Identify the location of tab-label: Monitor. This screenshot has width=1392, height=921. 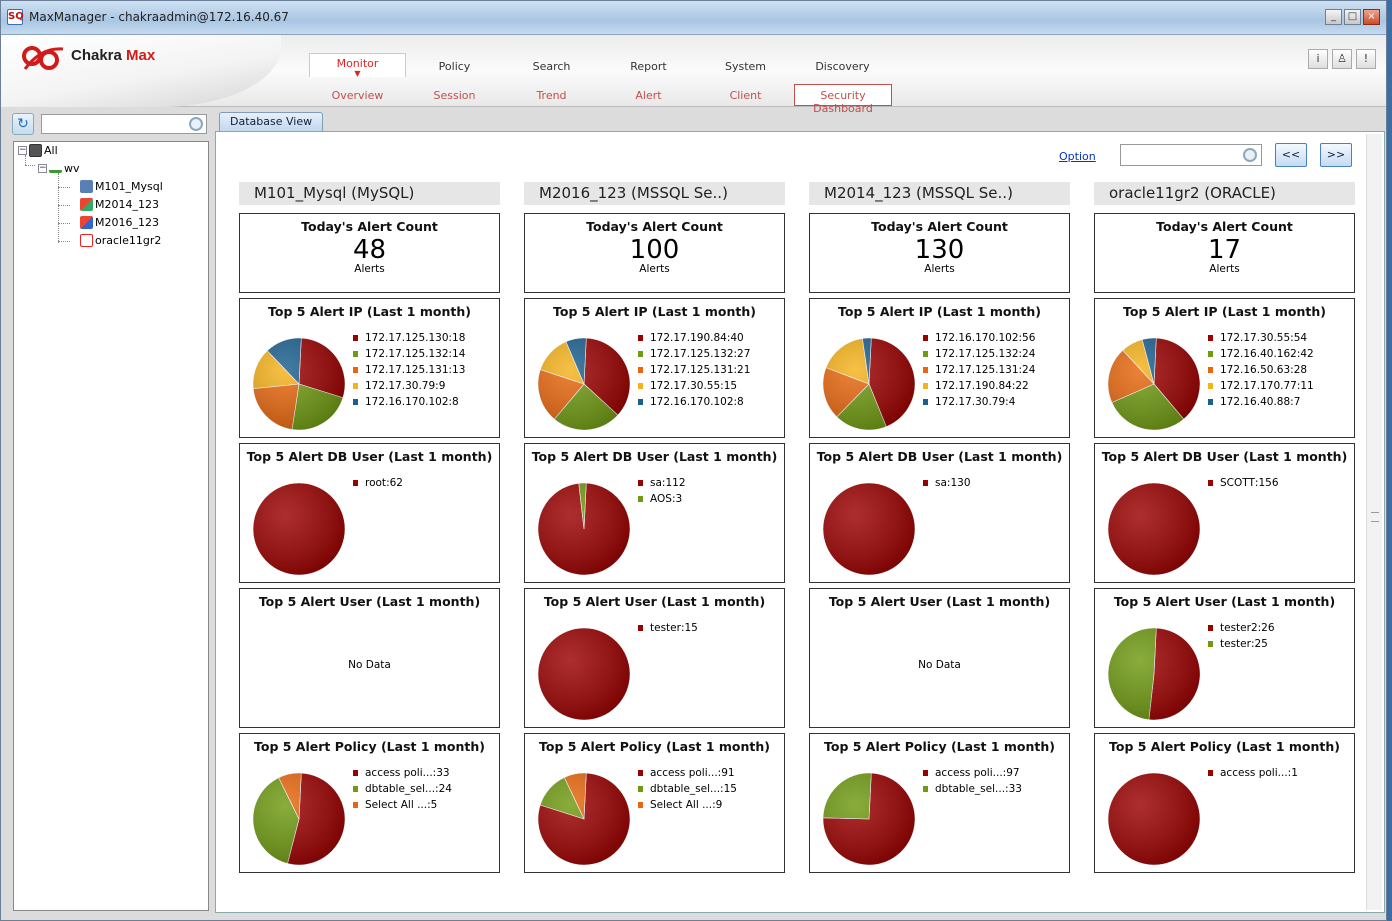
(357, 63).